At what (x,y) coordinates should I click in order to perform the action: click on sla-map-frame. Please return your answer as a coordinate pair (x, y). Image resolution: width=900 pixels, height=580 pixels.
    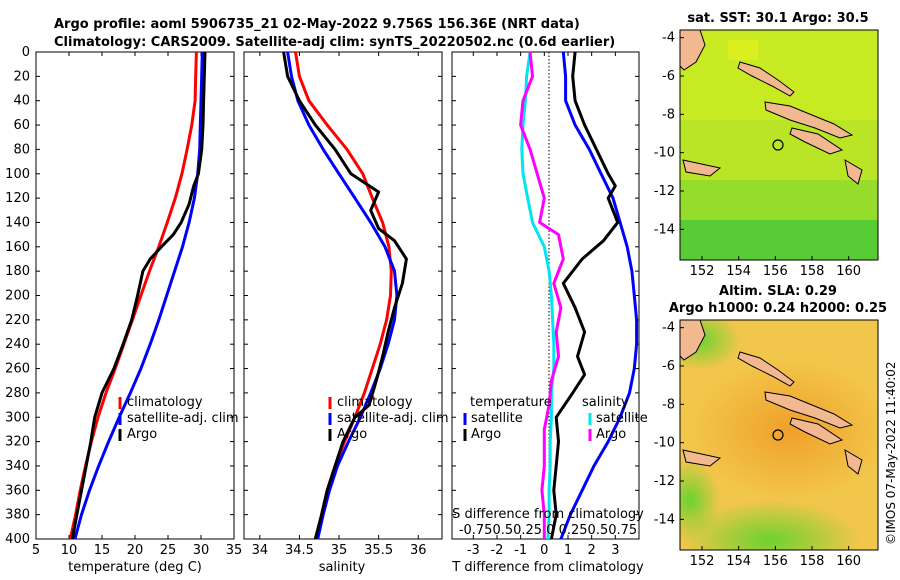
    Looking at the image, I should click on (779, 435).